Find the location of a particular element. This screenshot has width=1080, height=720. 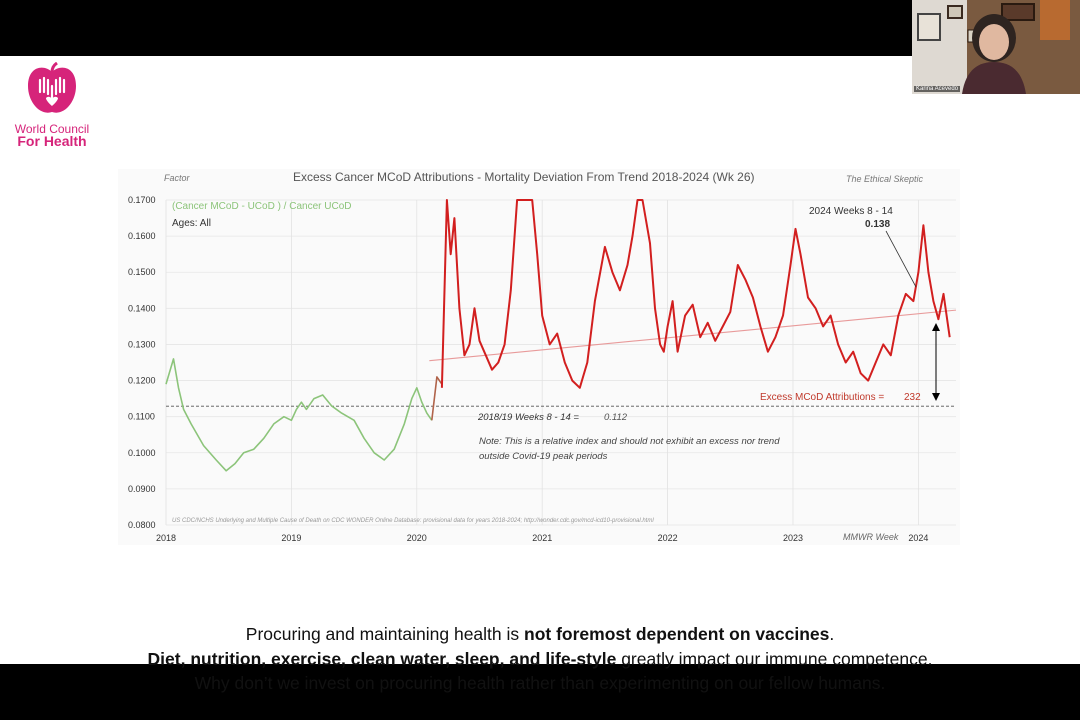

y-axis-label: Factor is located at coordinates (177, 178).